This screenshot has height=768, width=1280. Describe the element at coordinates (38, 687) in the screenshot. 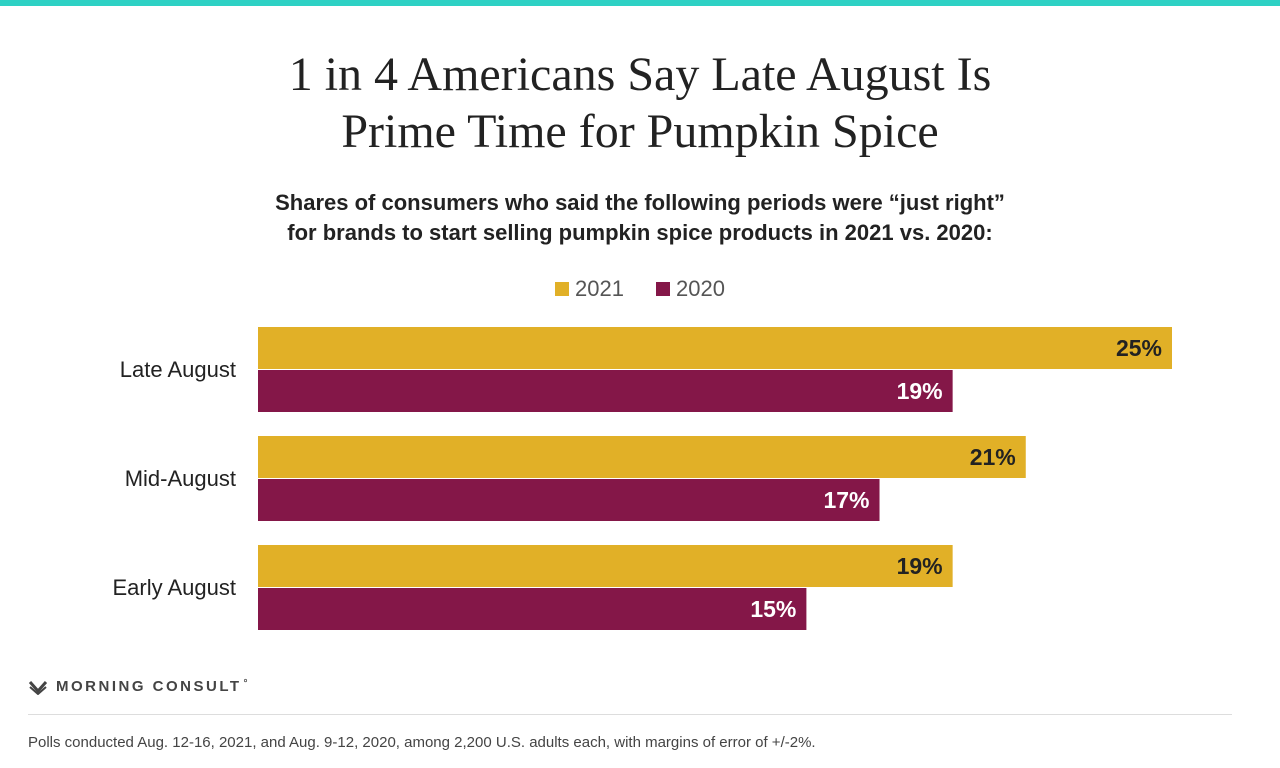

I see `morning-consult-logo-icon` at that location.